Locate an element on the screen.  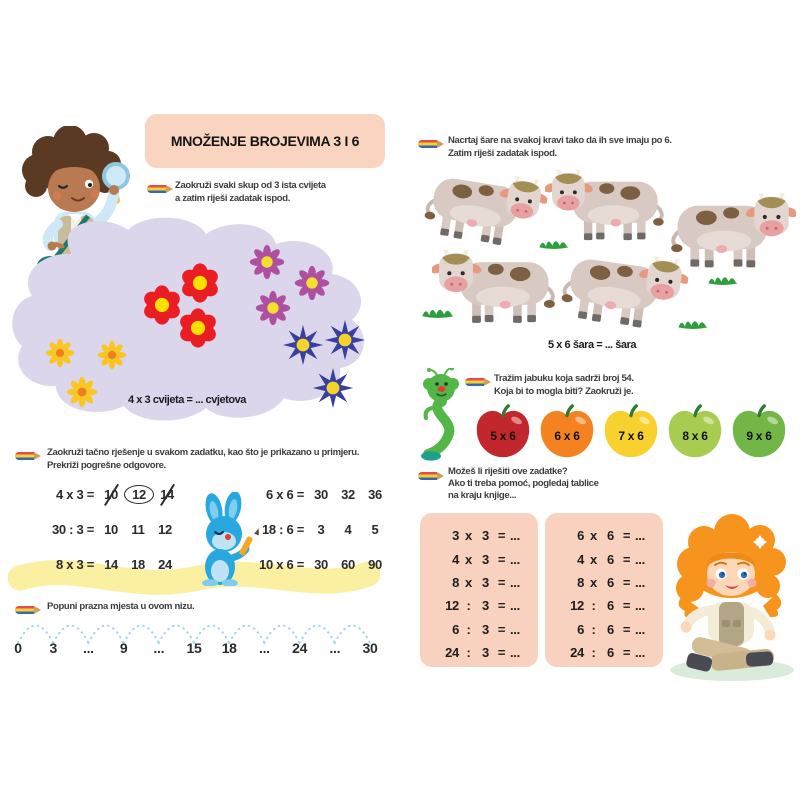
answer-option: 3 is located at coordinates (321, 529).